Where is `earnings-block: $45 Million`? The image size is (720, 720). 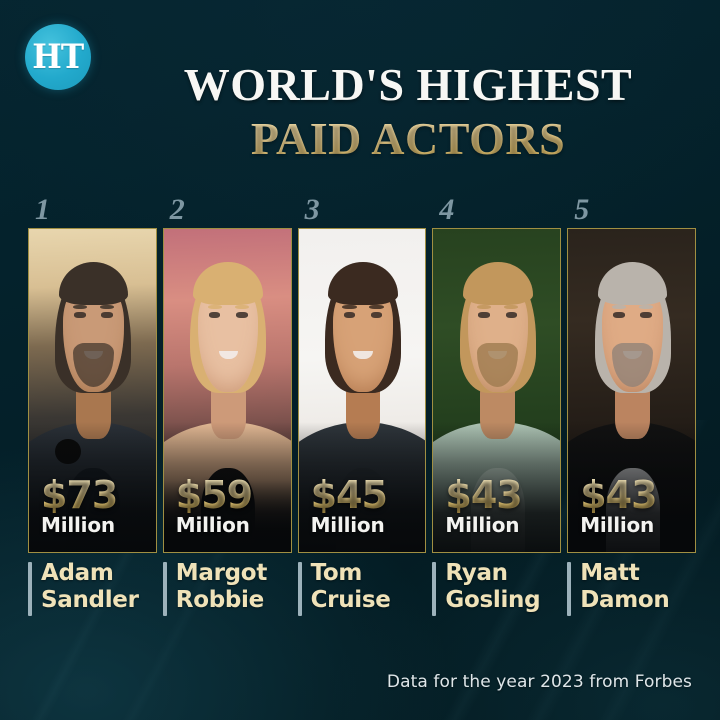 earnings-block: $45 Million is located at coordinates (349, 504).